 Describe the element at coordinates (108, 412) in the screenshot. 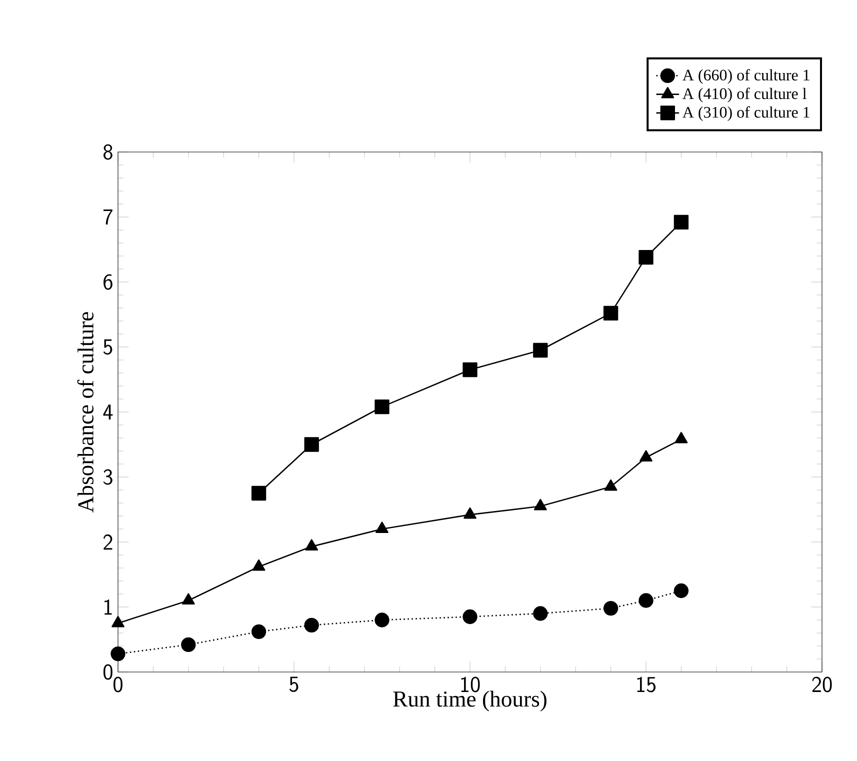

I see `y-tick-label: 4` at that location.